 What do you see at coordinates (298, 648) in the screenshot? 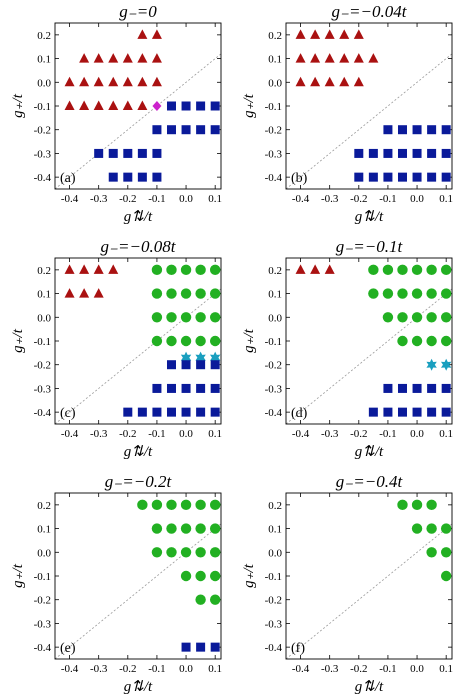
I see `panel-label: (f)` at bounding box center [298, 648].